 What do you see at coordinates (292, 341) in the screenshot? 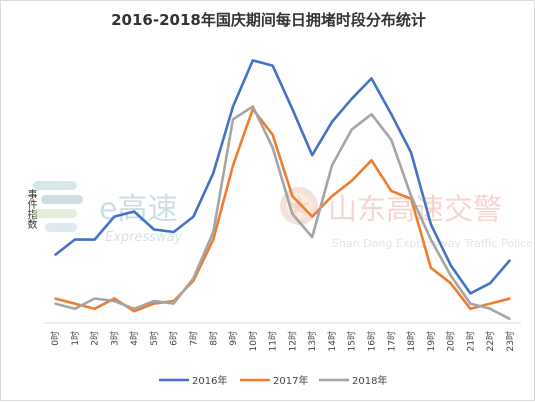
I see `x-tick-label: 12时` at bounding box center [292, 341].